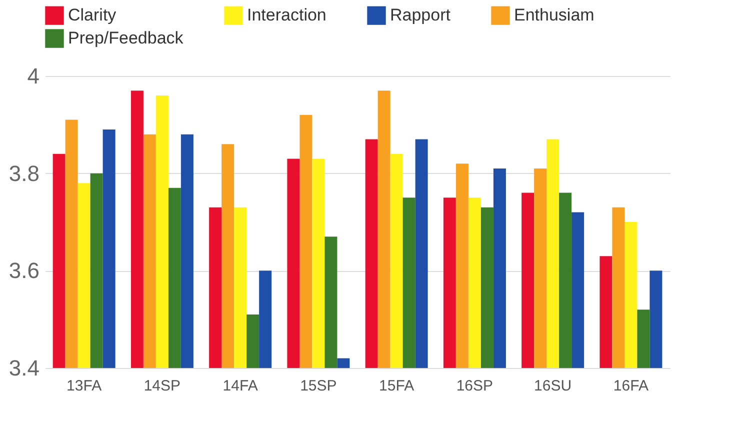 The image size is (747, 437). Describe the element at coordinates (475, 386) in the screenshot. I see `x-tick-label: 16SP` at that location.